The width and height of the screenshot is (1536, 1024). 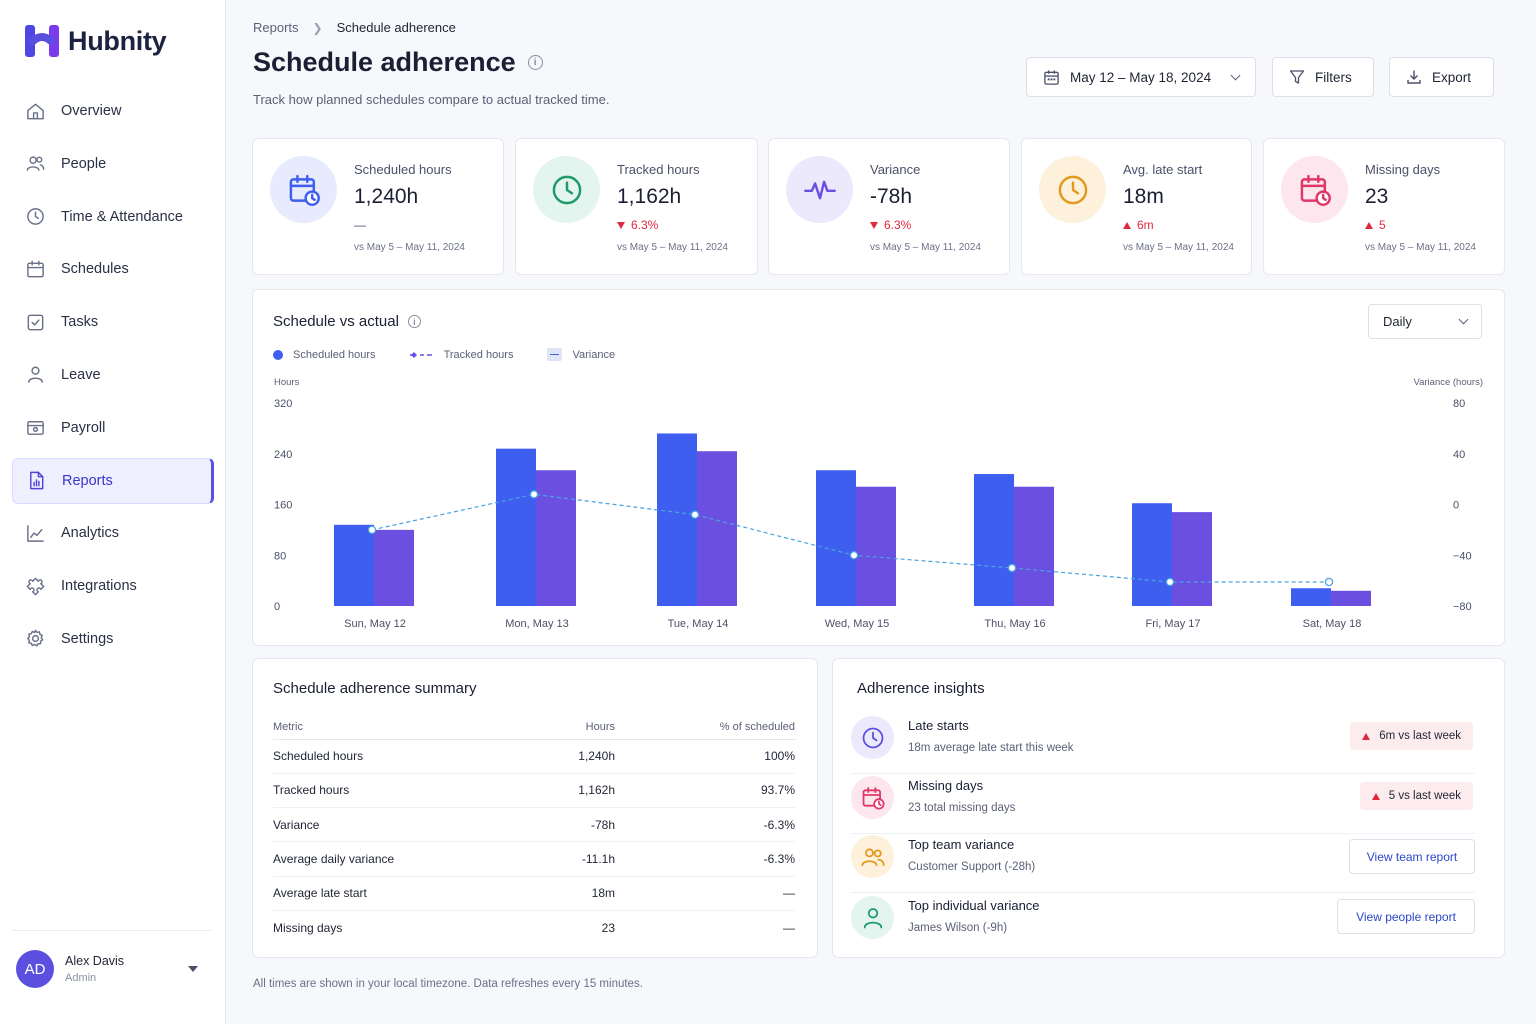 I want to click on cell-metric: Missing days, so click(x=308, y=927).